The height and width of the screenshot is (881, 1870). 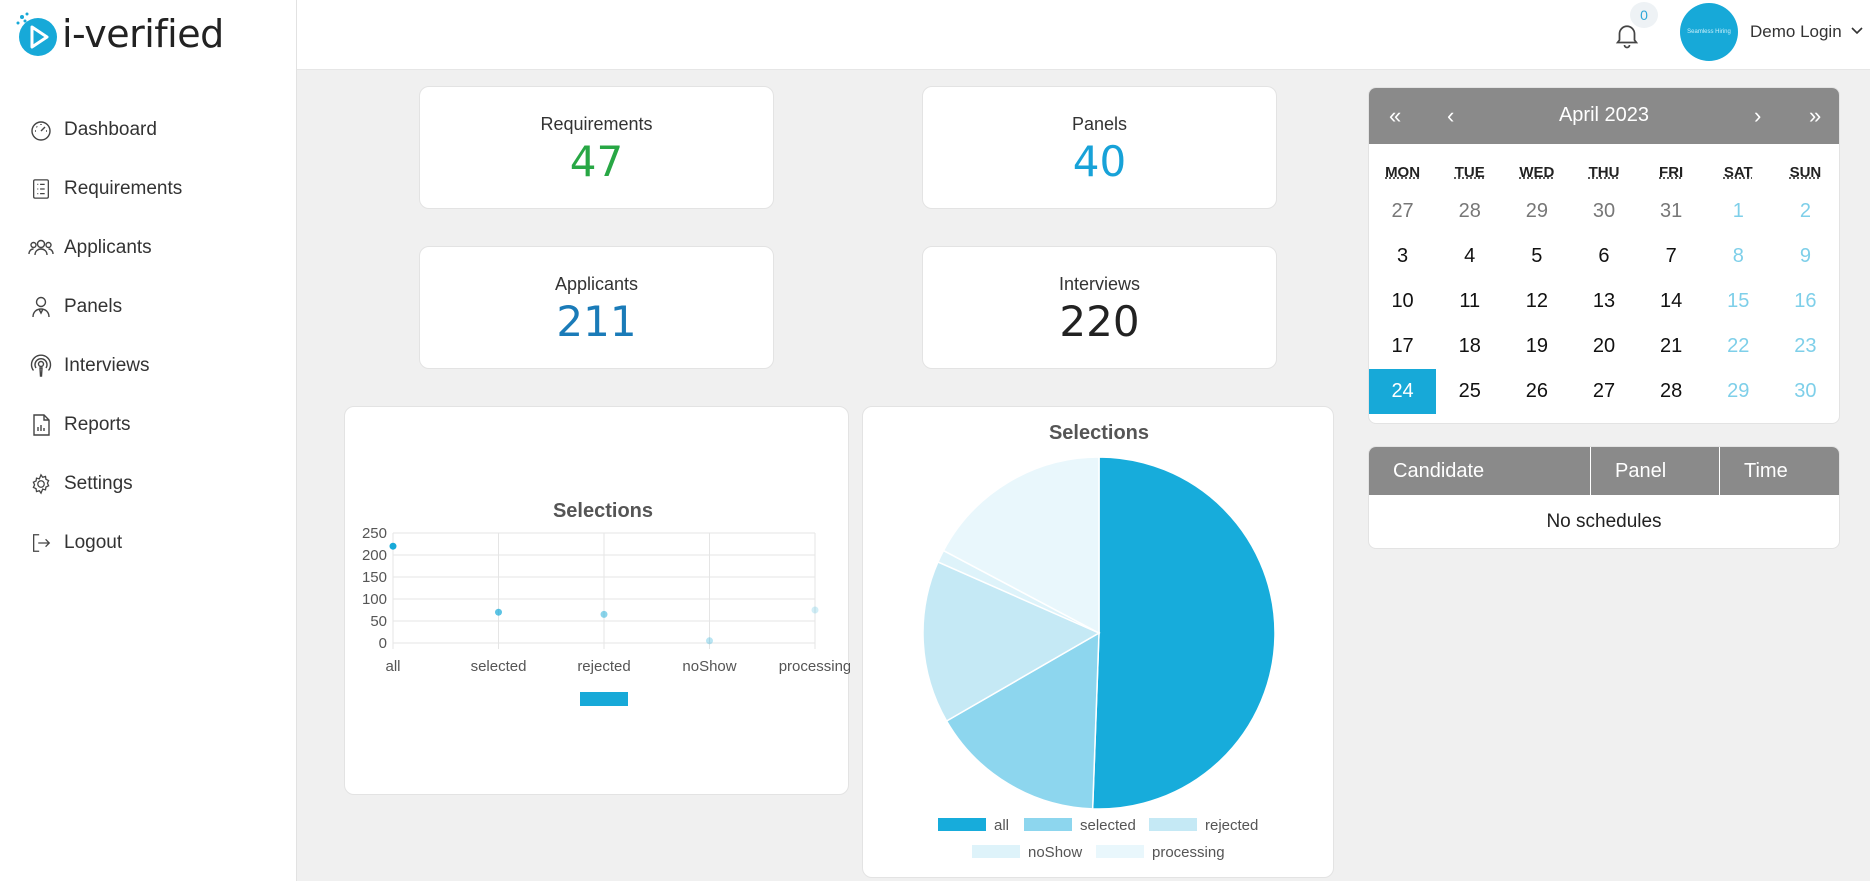 I want to click on x-tick-label: rejected, so click(x=603, y=666).